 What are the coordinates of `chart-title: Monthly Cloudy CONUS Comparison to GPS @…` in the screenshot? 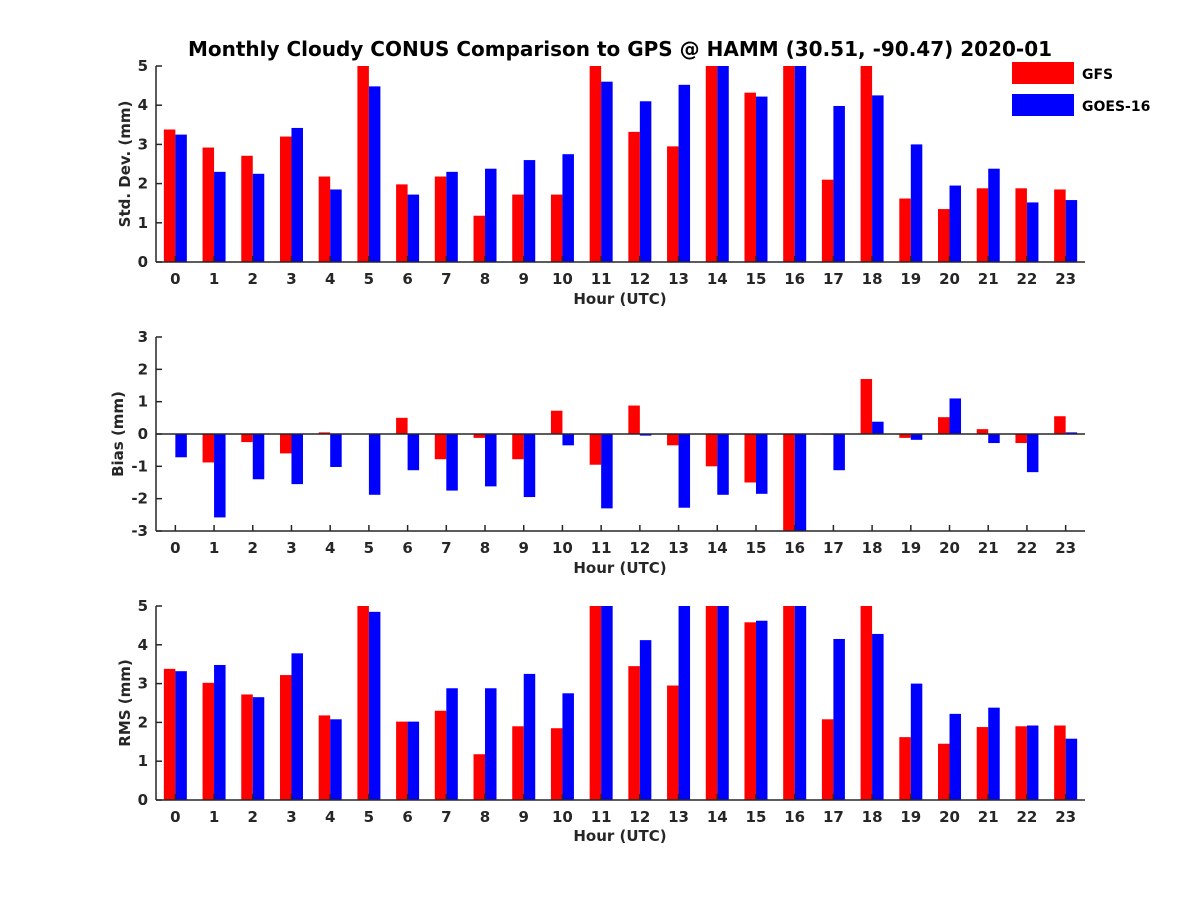 It's located at (620, 49).